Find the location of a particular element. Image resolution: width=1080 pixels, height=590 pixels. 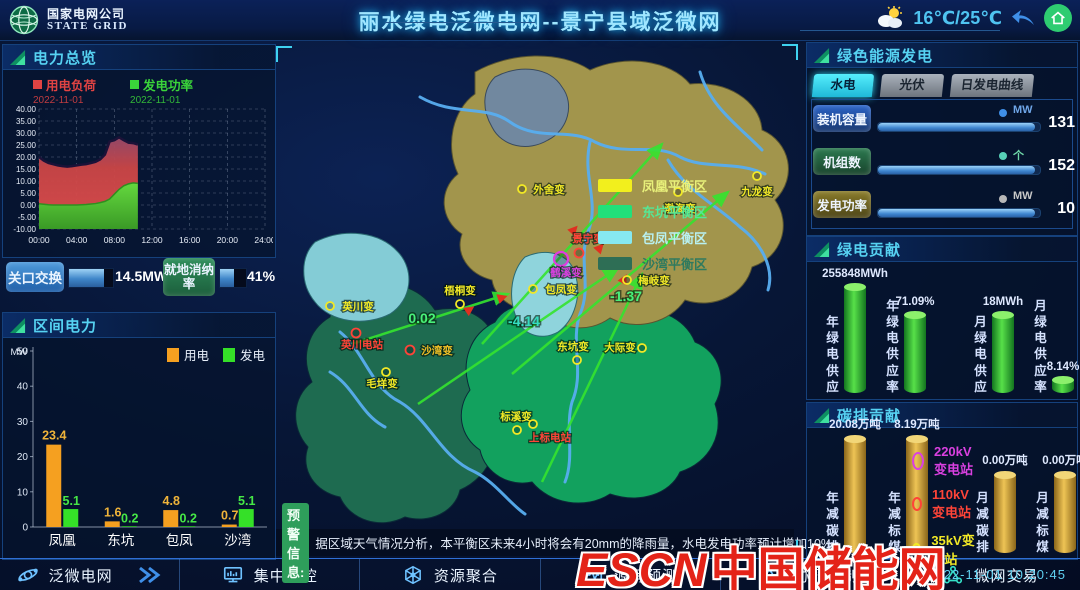

tab-hydro: 水电 is located at coordinates (843, 85).